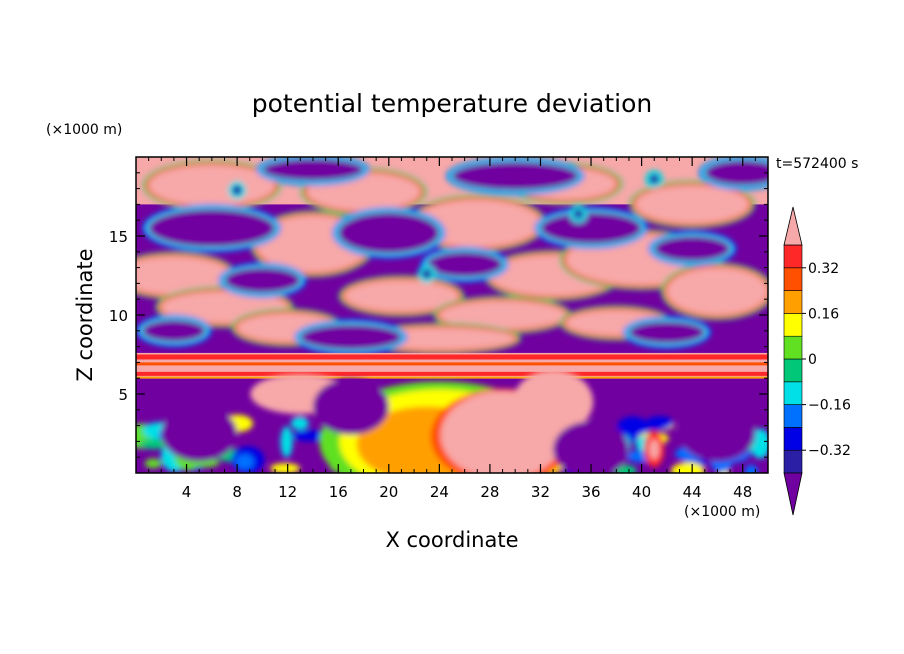  Describe the element at coordinates (829, 451) in the screenshot. I see `colorbar-tick-label: −0.32` at that location.